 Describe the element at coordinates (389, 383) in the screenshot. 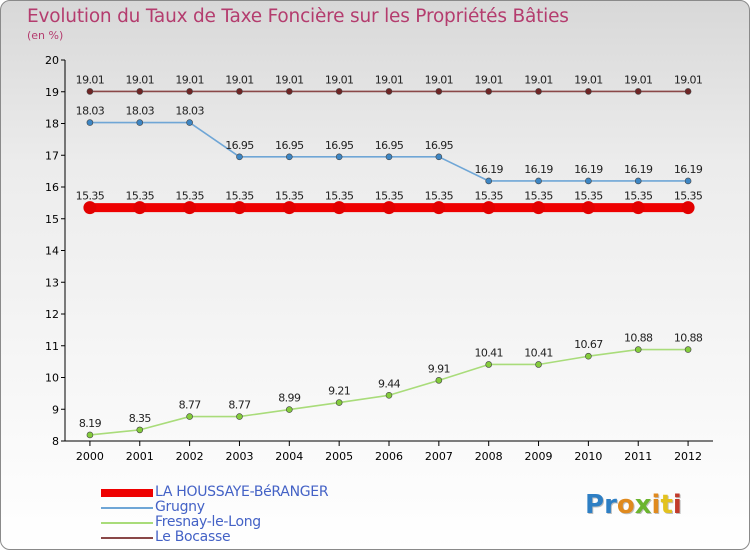

I see `data-label: 9.44` at that location.